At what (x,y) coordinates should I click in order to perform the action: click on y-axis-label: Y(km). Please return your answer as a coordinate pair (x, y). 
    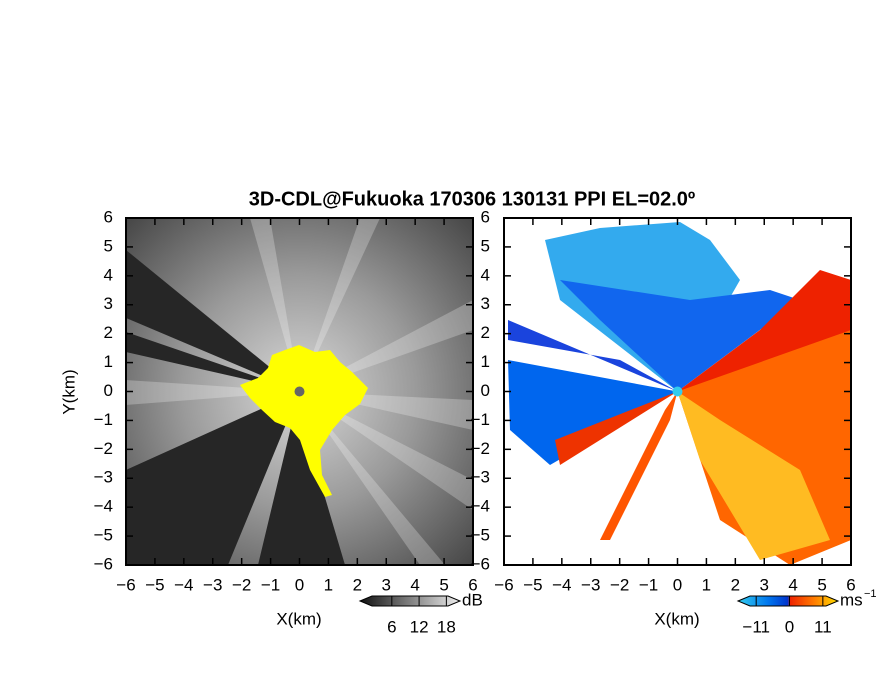
    Looking at the image, I should click on (68, 391).